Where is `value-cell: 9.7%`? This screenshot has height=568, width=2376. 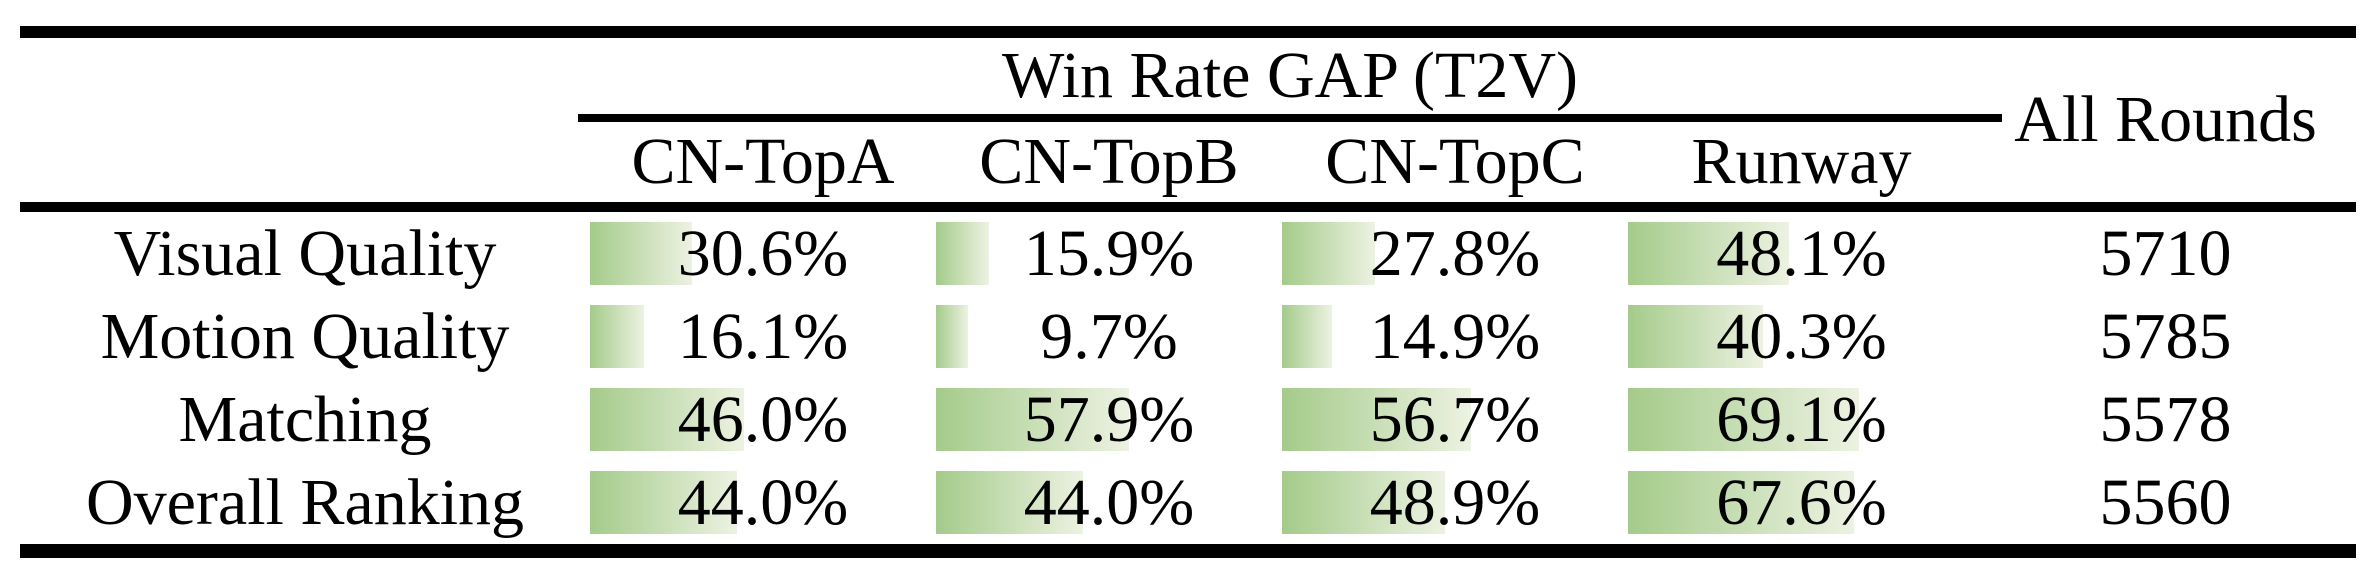
value-cell: 9.7% is located at coordinates (1109, 336).